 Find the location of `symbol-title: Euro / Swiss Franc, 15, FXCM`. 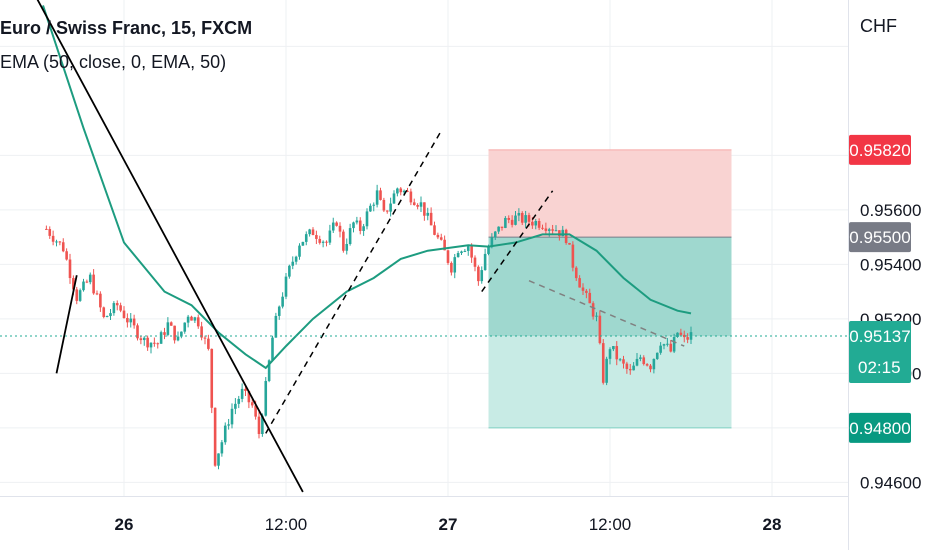

symbol-title: Euro / Swiss Franc, 15, FXCM is located at coordinates (126, 28).